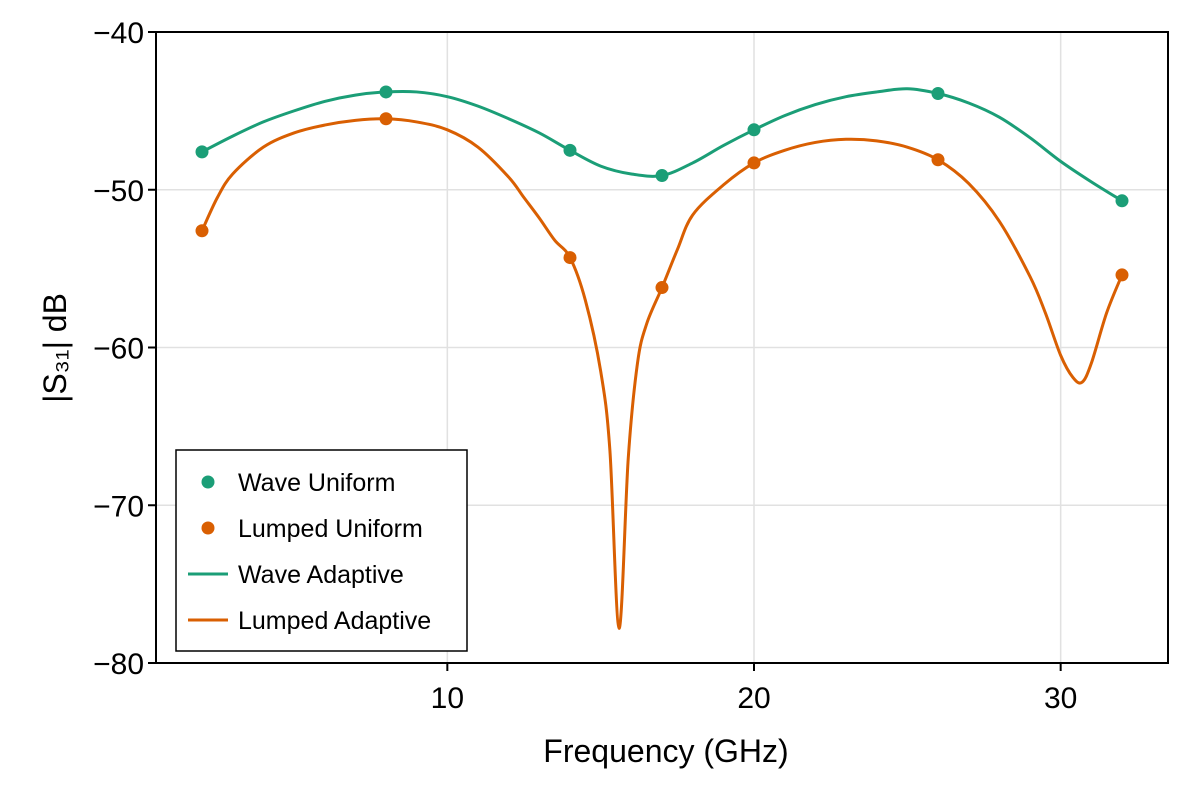 The height and width of the screenshot is (800, 1200). What do you see at coordinates (208, 482) in the screenshot?
I see `legend-marker-wave-uniform` at bounding box center [208, 482].